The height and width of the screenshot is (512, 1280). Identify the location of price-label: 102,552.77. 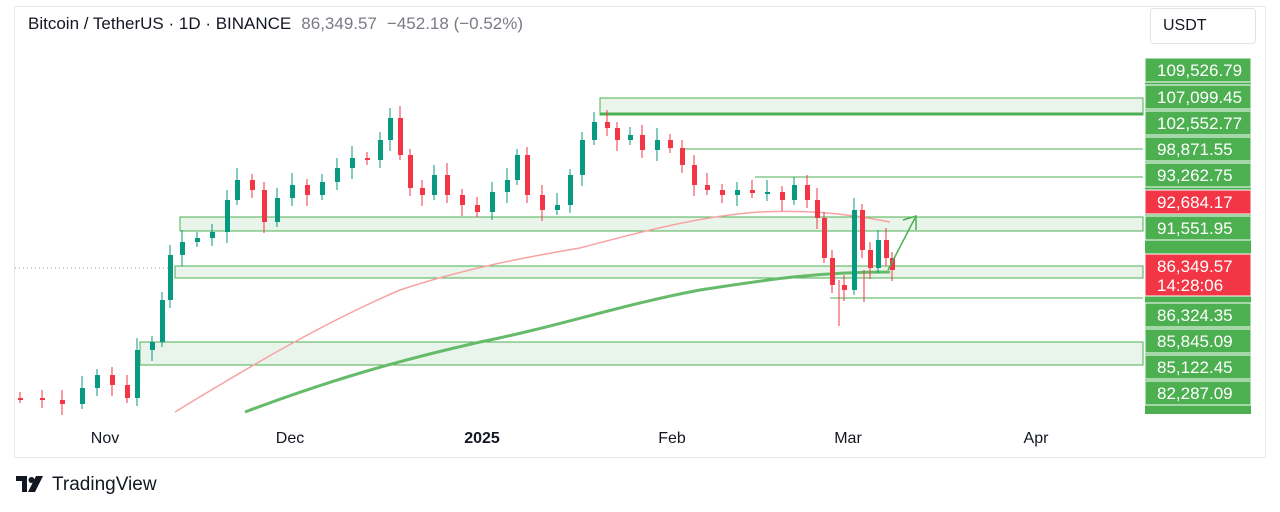
(1199, 123).